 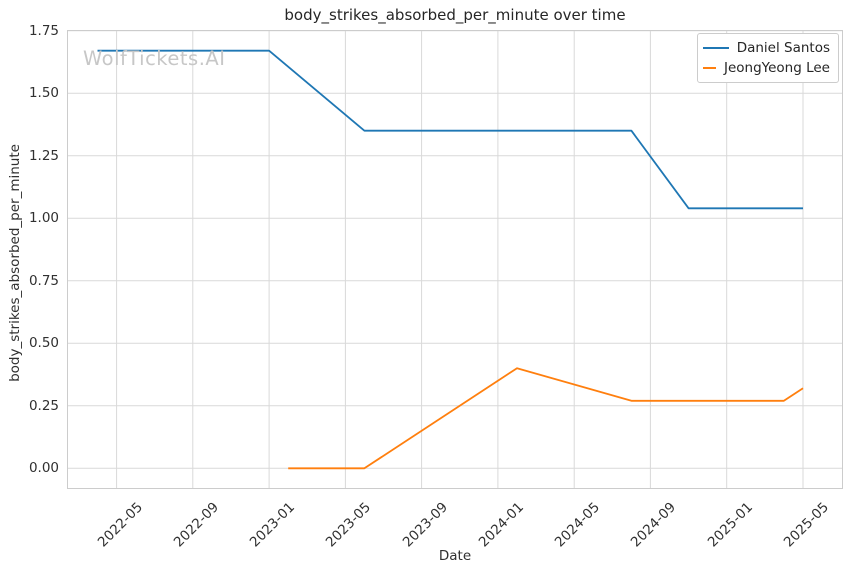 What do you see at coordinates (43, 406) in the screenshot?
I see `y-tick-label: 0.25` at bounding box center [43, 406].